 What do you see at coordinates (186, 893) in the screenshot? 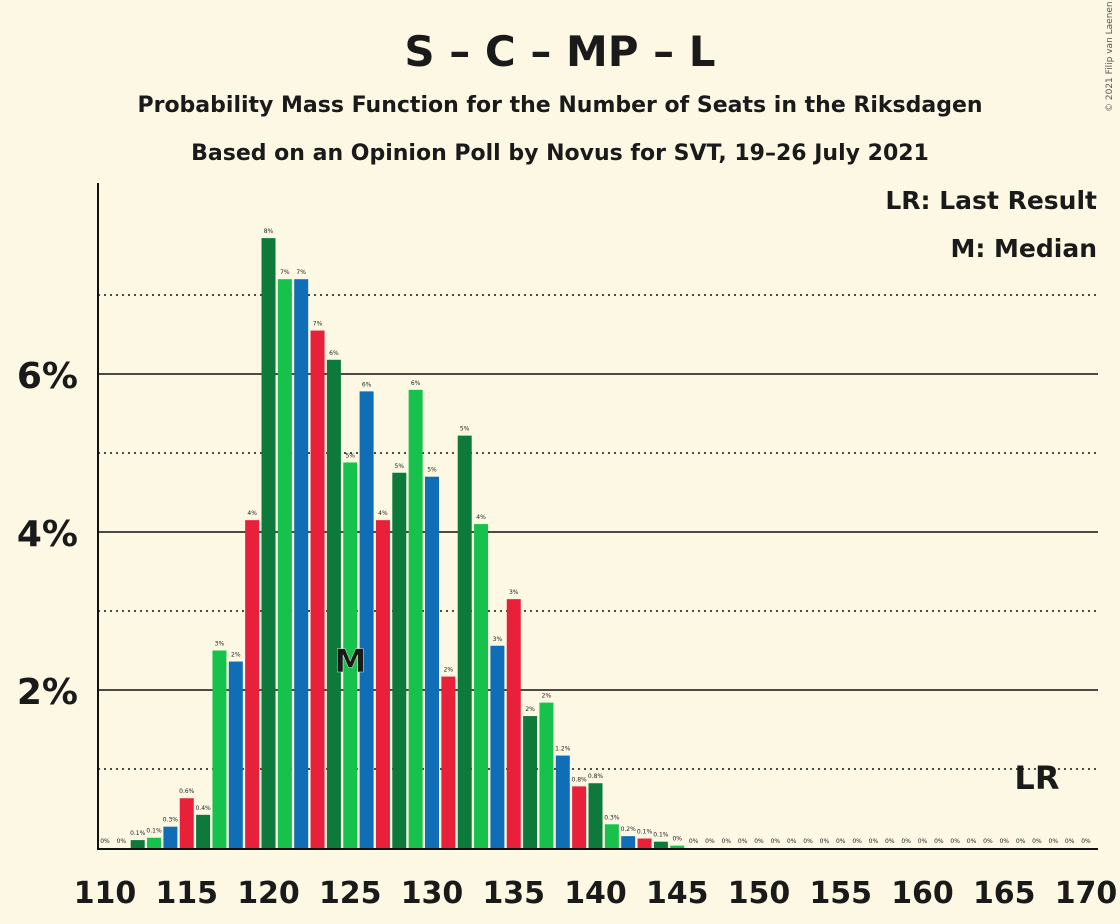
I see `x-tick-label: 115` at bounding box center [186, 893].